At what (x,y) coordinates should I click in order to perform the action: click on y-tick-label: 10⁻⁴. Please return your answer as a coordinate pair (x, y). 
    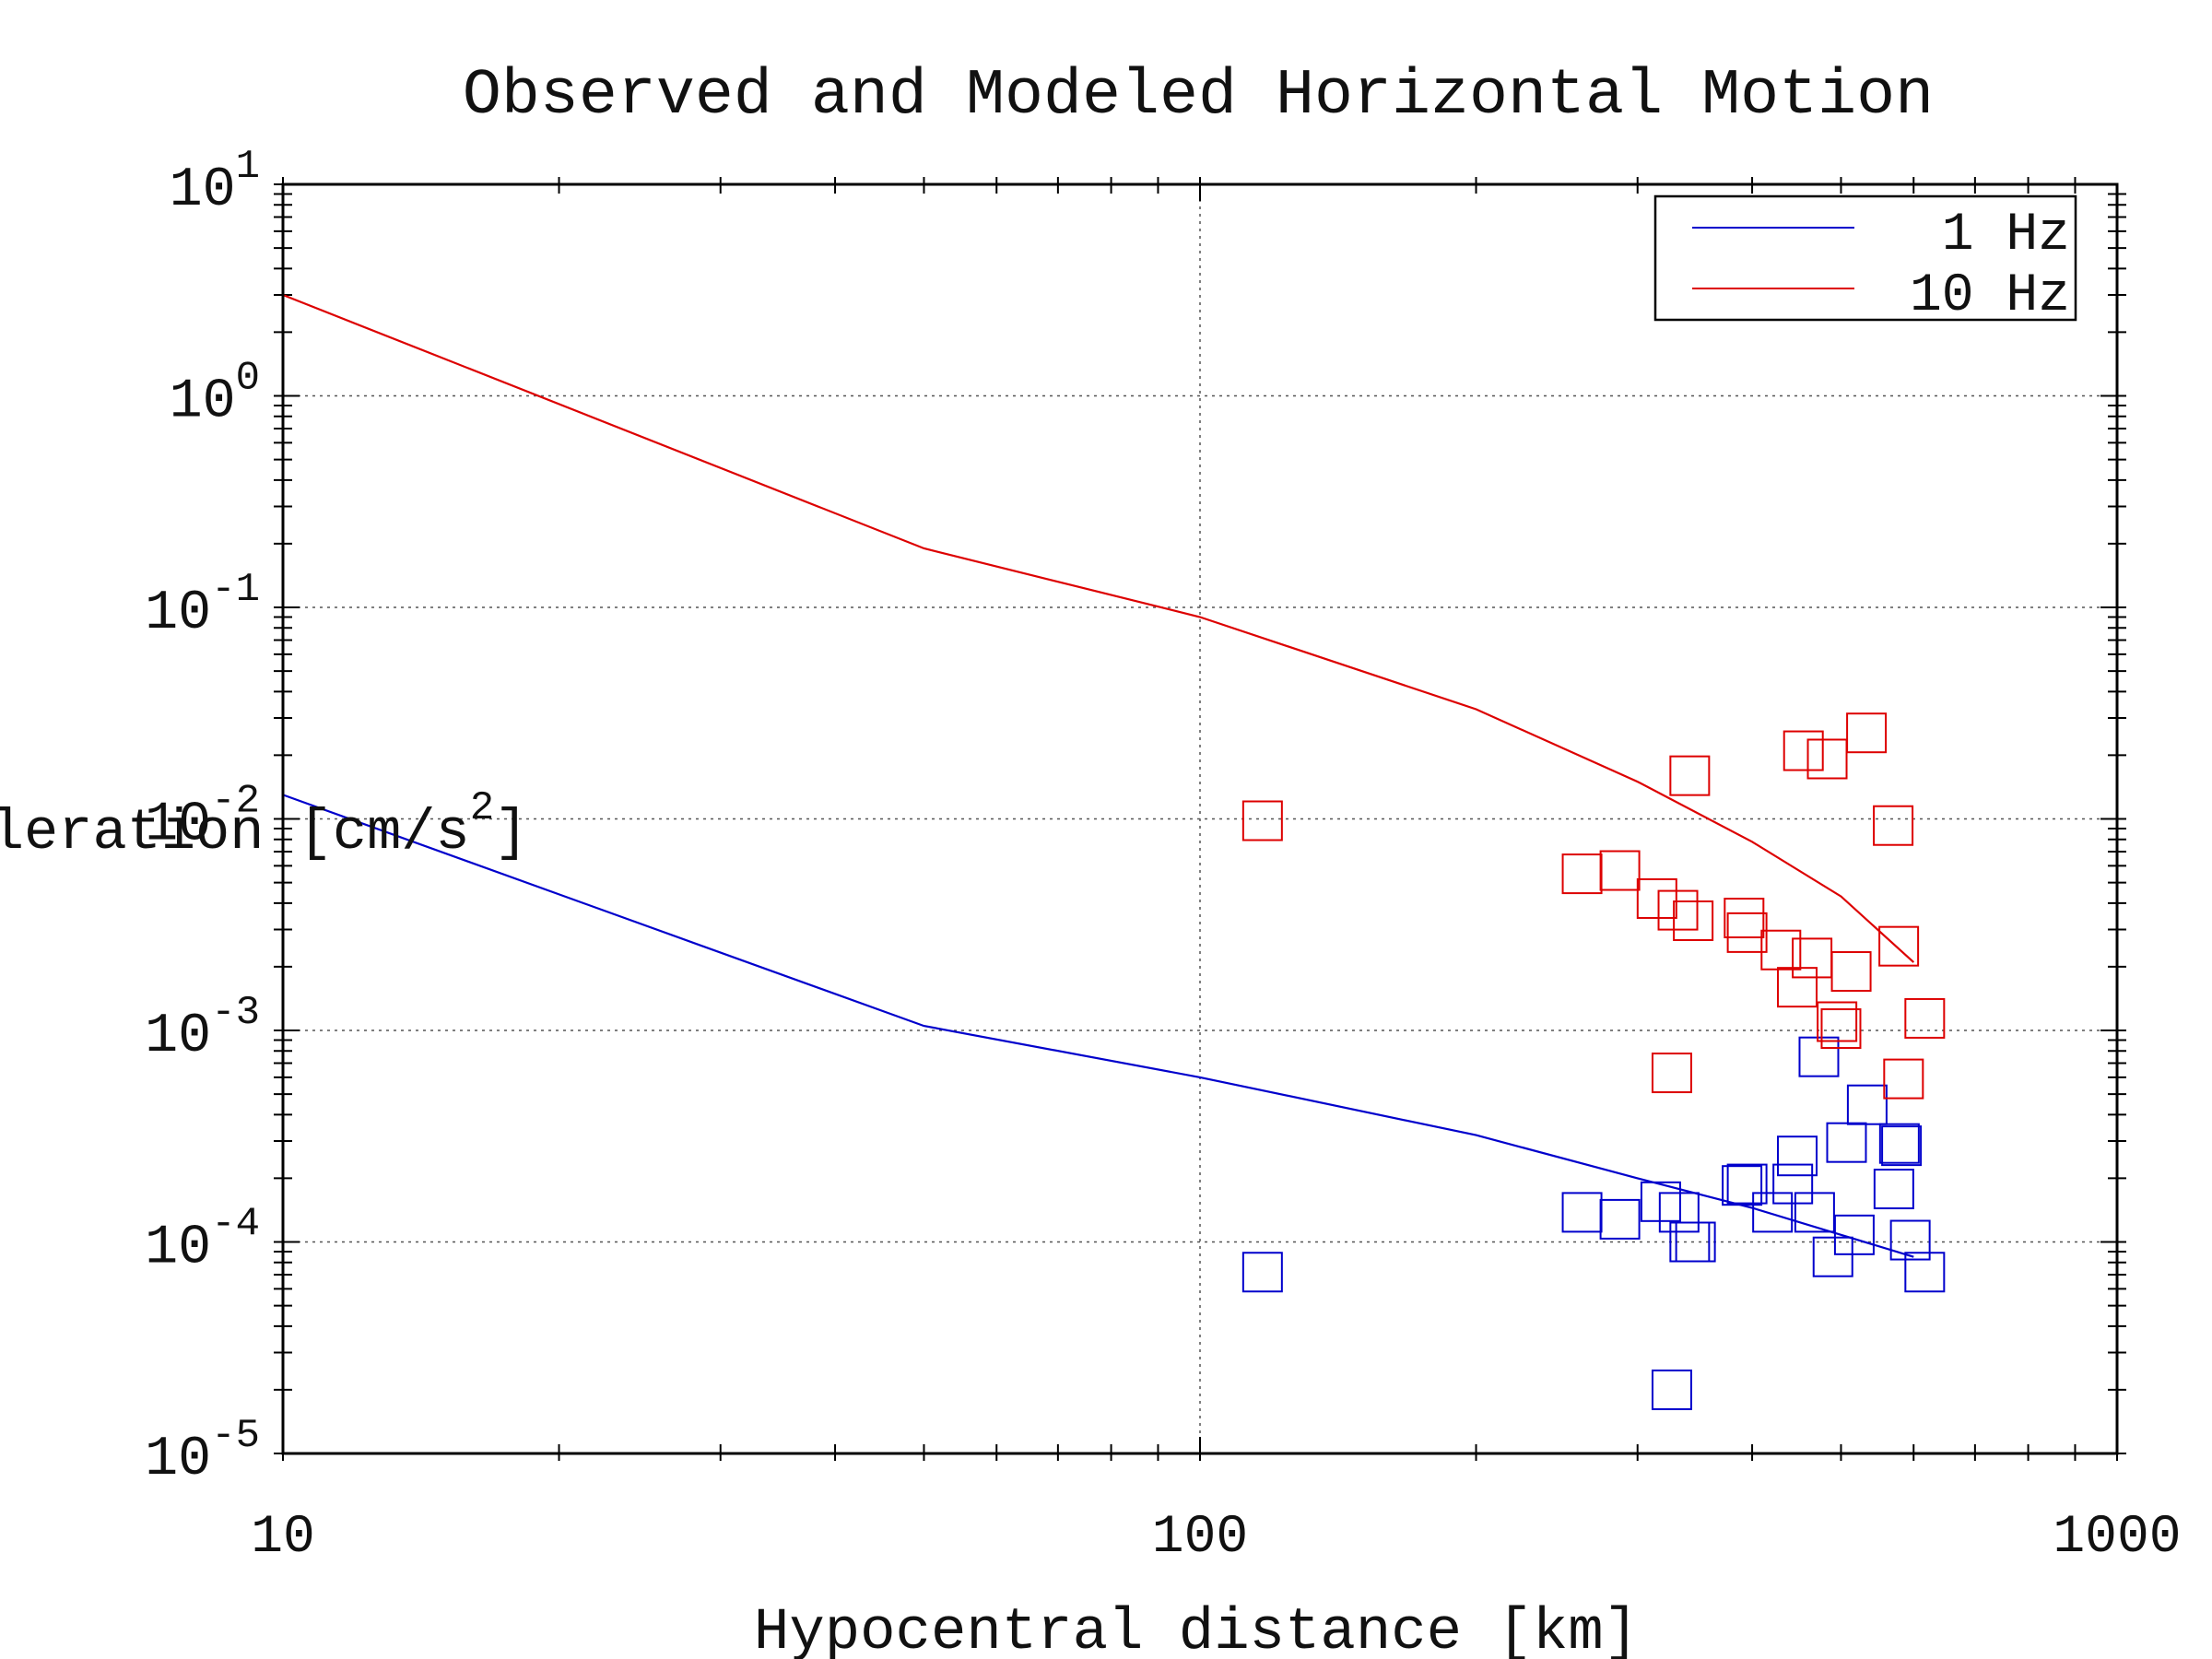
    Looking at the image, I should click on (202, 1241).